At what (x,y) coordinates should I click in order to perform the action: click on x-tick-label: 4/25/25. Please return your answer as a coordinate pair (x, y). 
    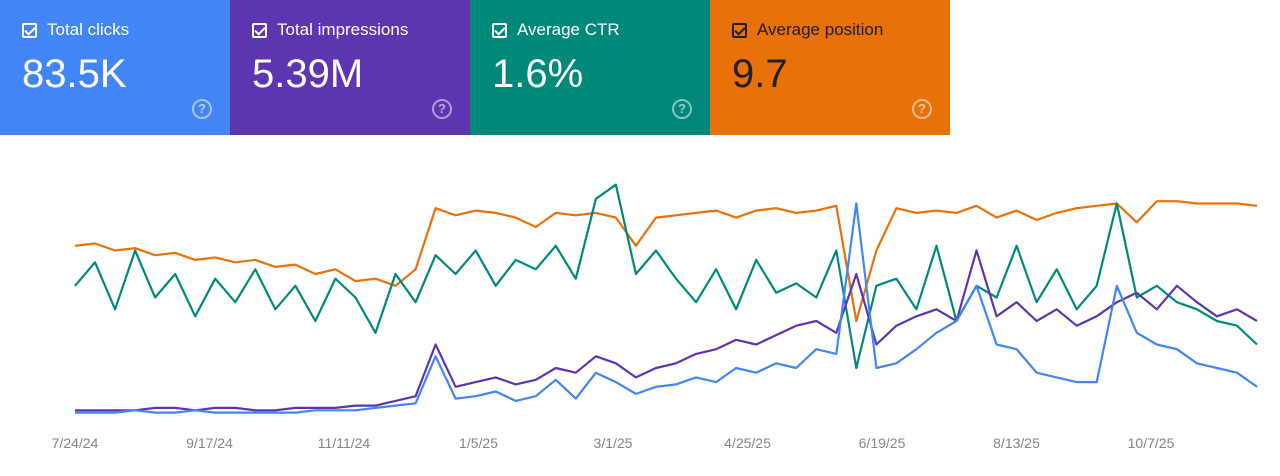
    Looking at the image, I should click on (747, 443).